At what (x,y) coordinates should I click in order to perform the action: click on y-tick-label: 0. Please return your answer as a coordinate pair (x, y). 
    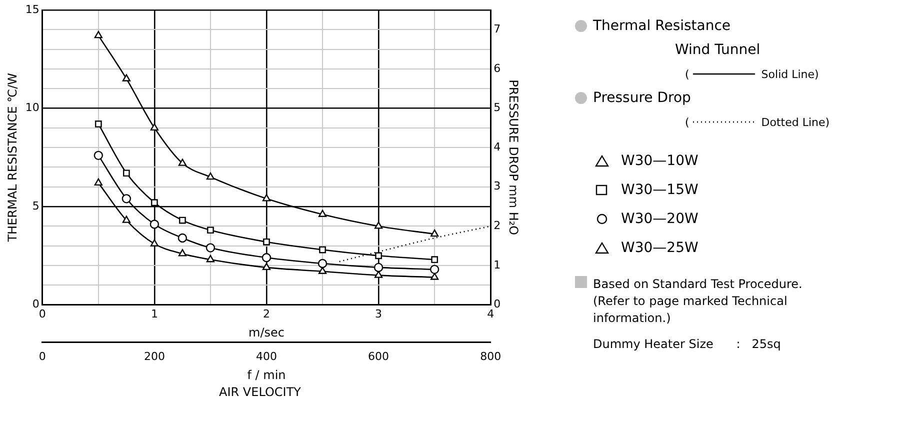
    Looking at the image, I should click on (36, 304).